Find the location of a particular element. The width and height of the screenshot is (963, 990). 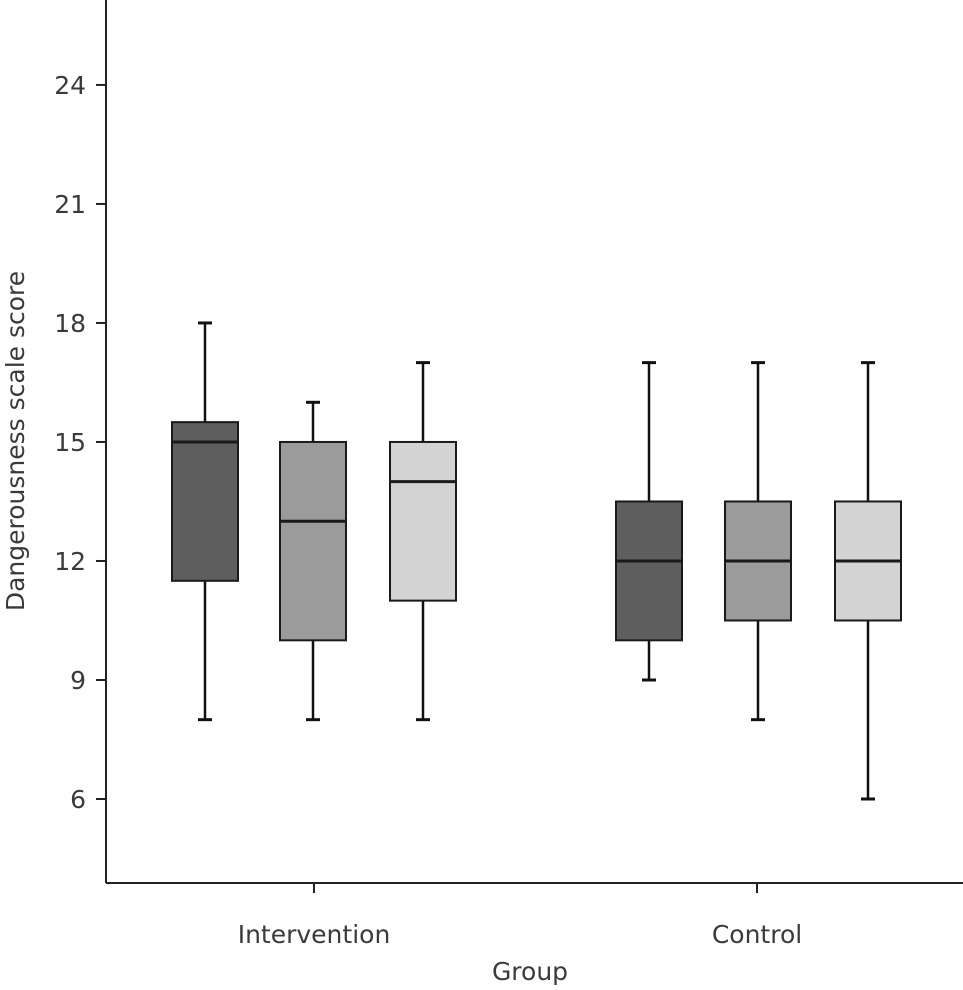

x-axis-title: Group is located at coordinates (530, 971).